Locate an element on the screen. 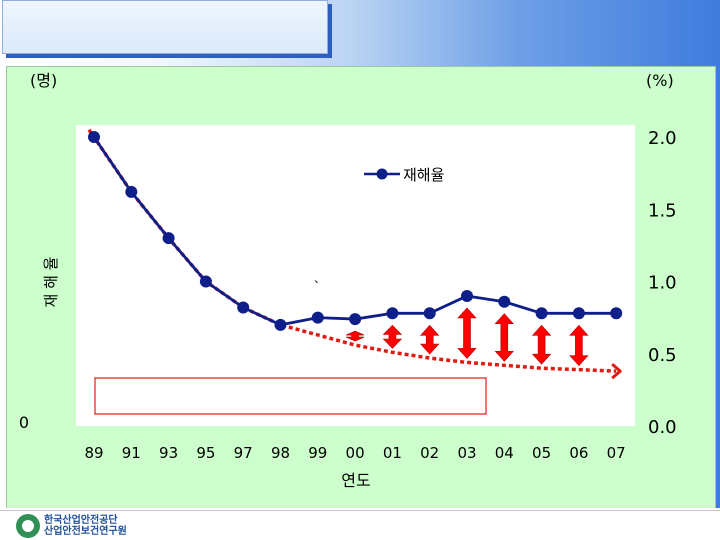 The image size is (720, 540). organization-logo: 한국산업안전공단 산업안전보건연구원 is located at coordinates (71, 526).